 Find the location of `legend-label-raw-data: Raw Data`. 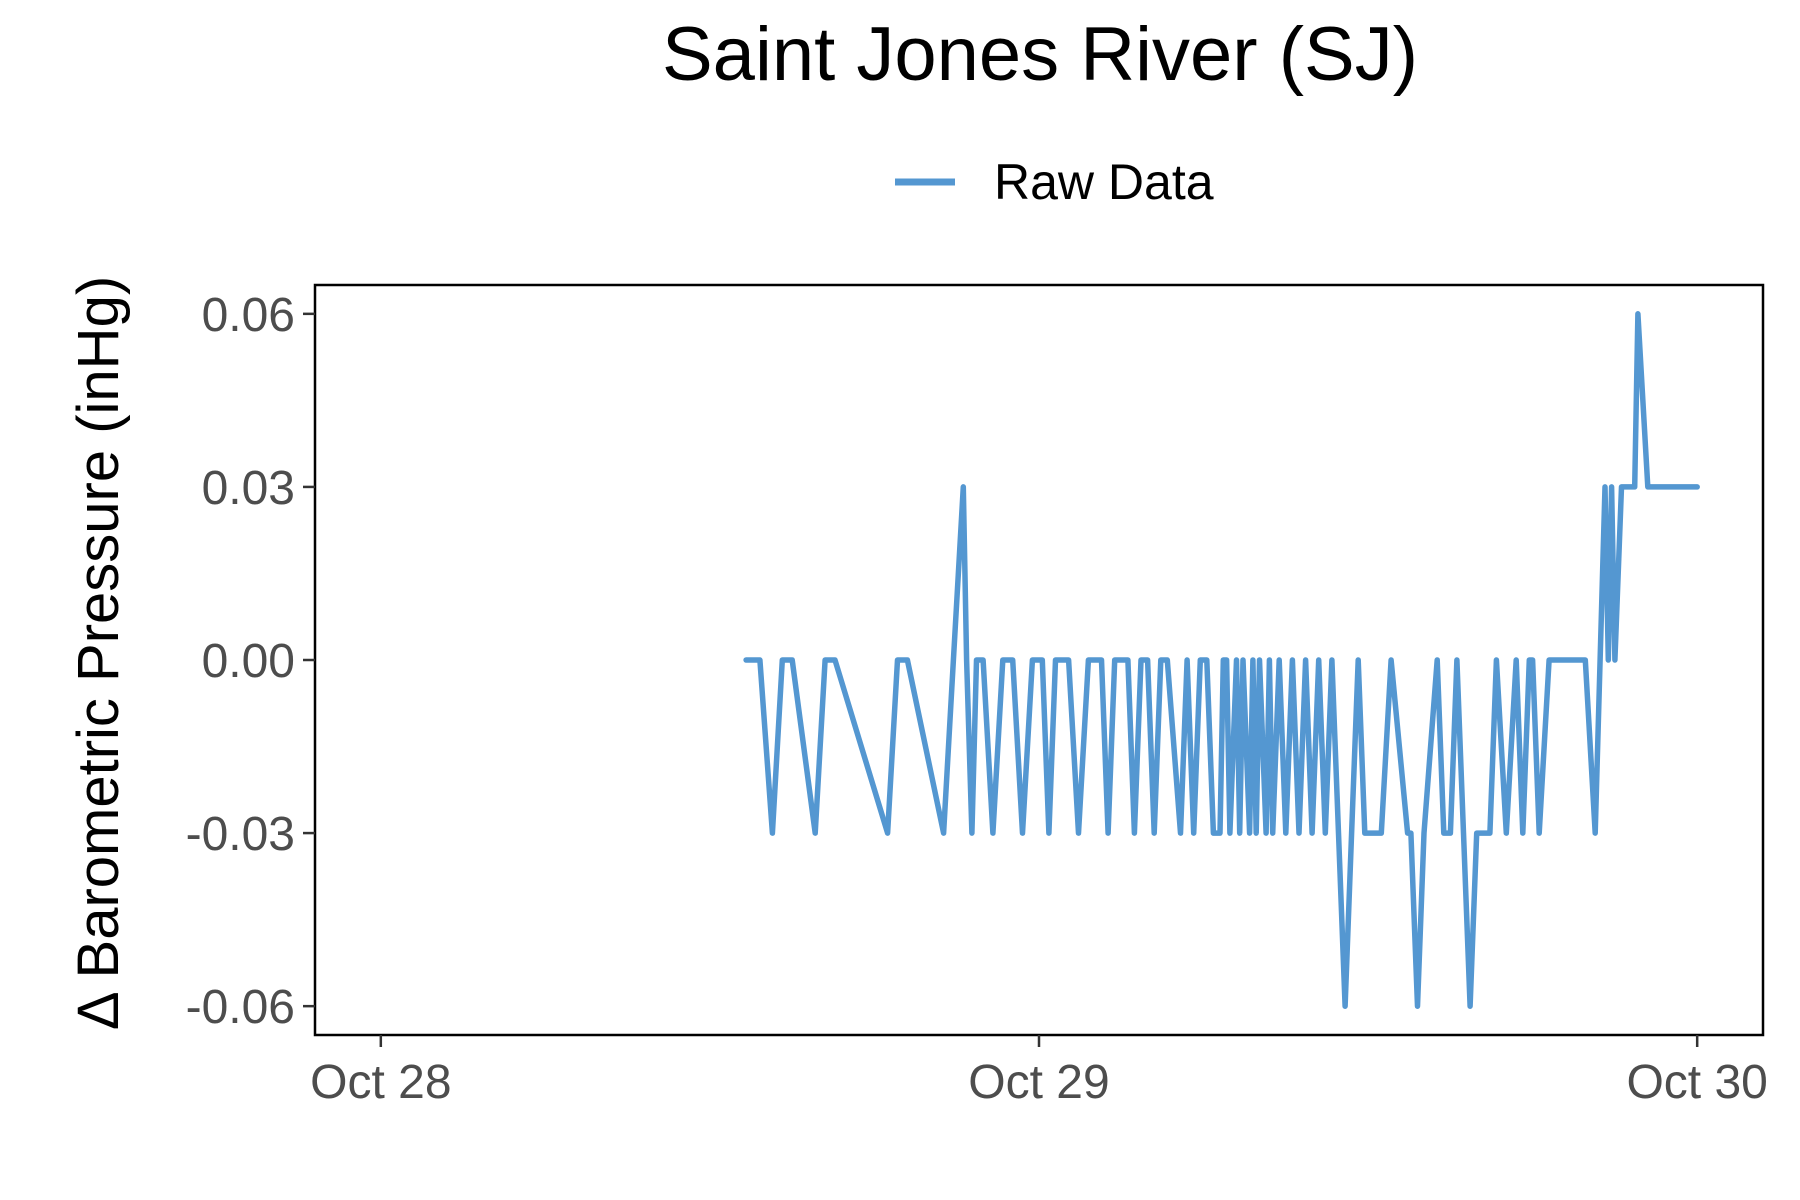

legend-label-raw-data: Raw Data is located at coordinates (1104, 182).